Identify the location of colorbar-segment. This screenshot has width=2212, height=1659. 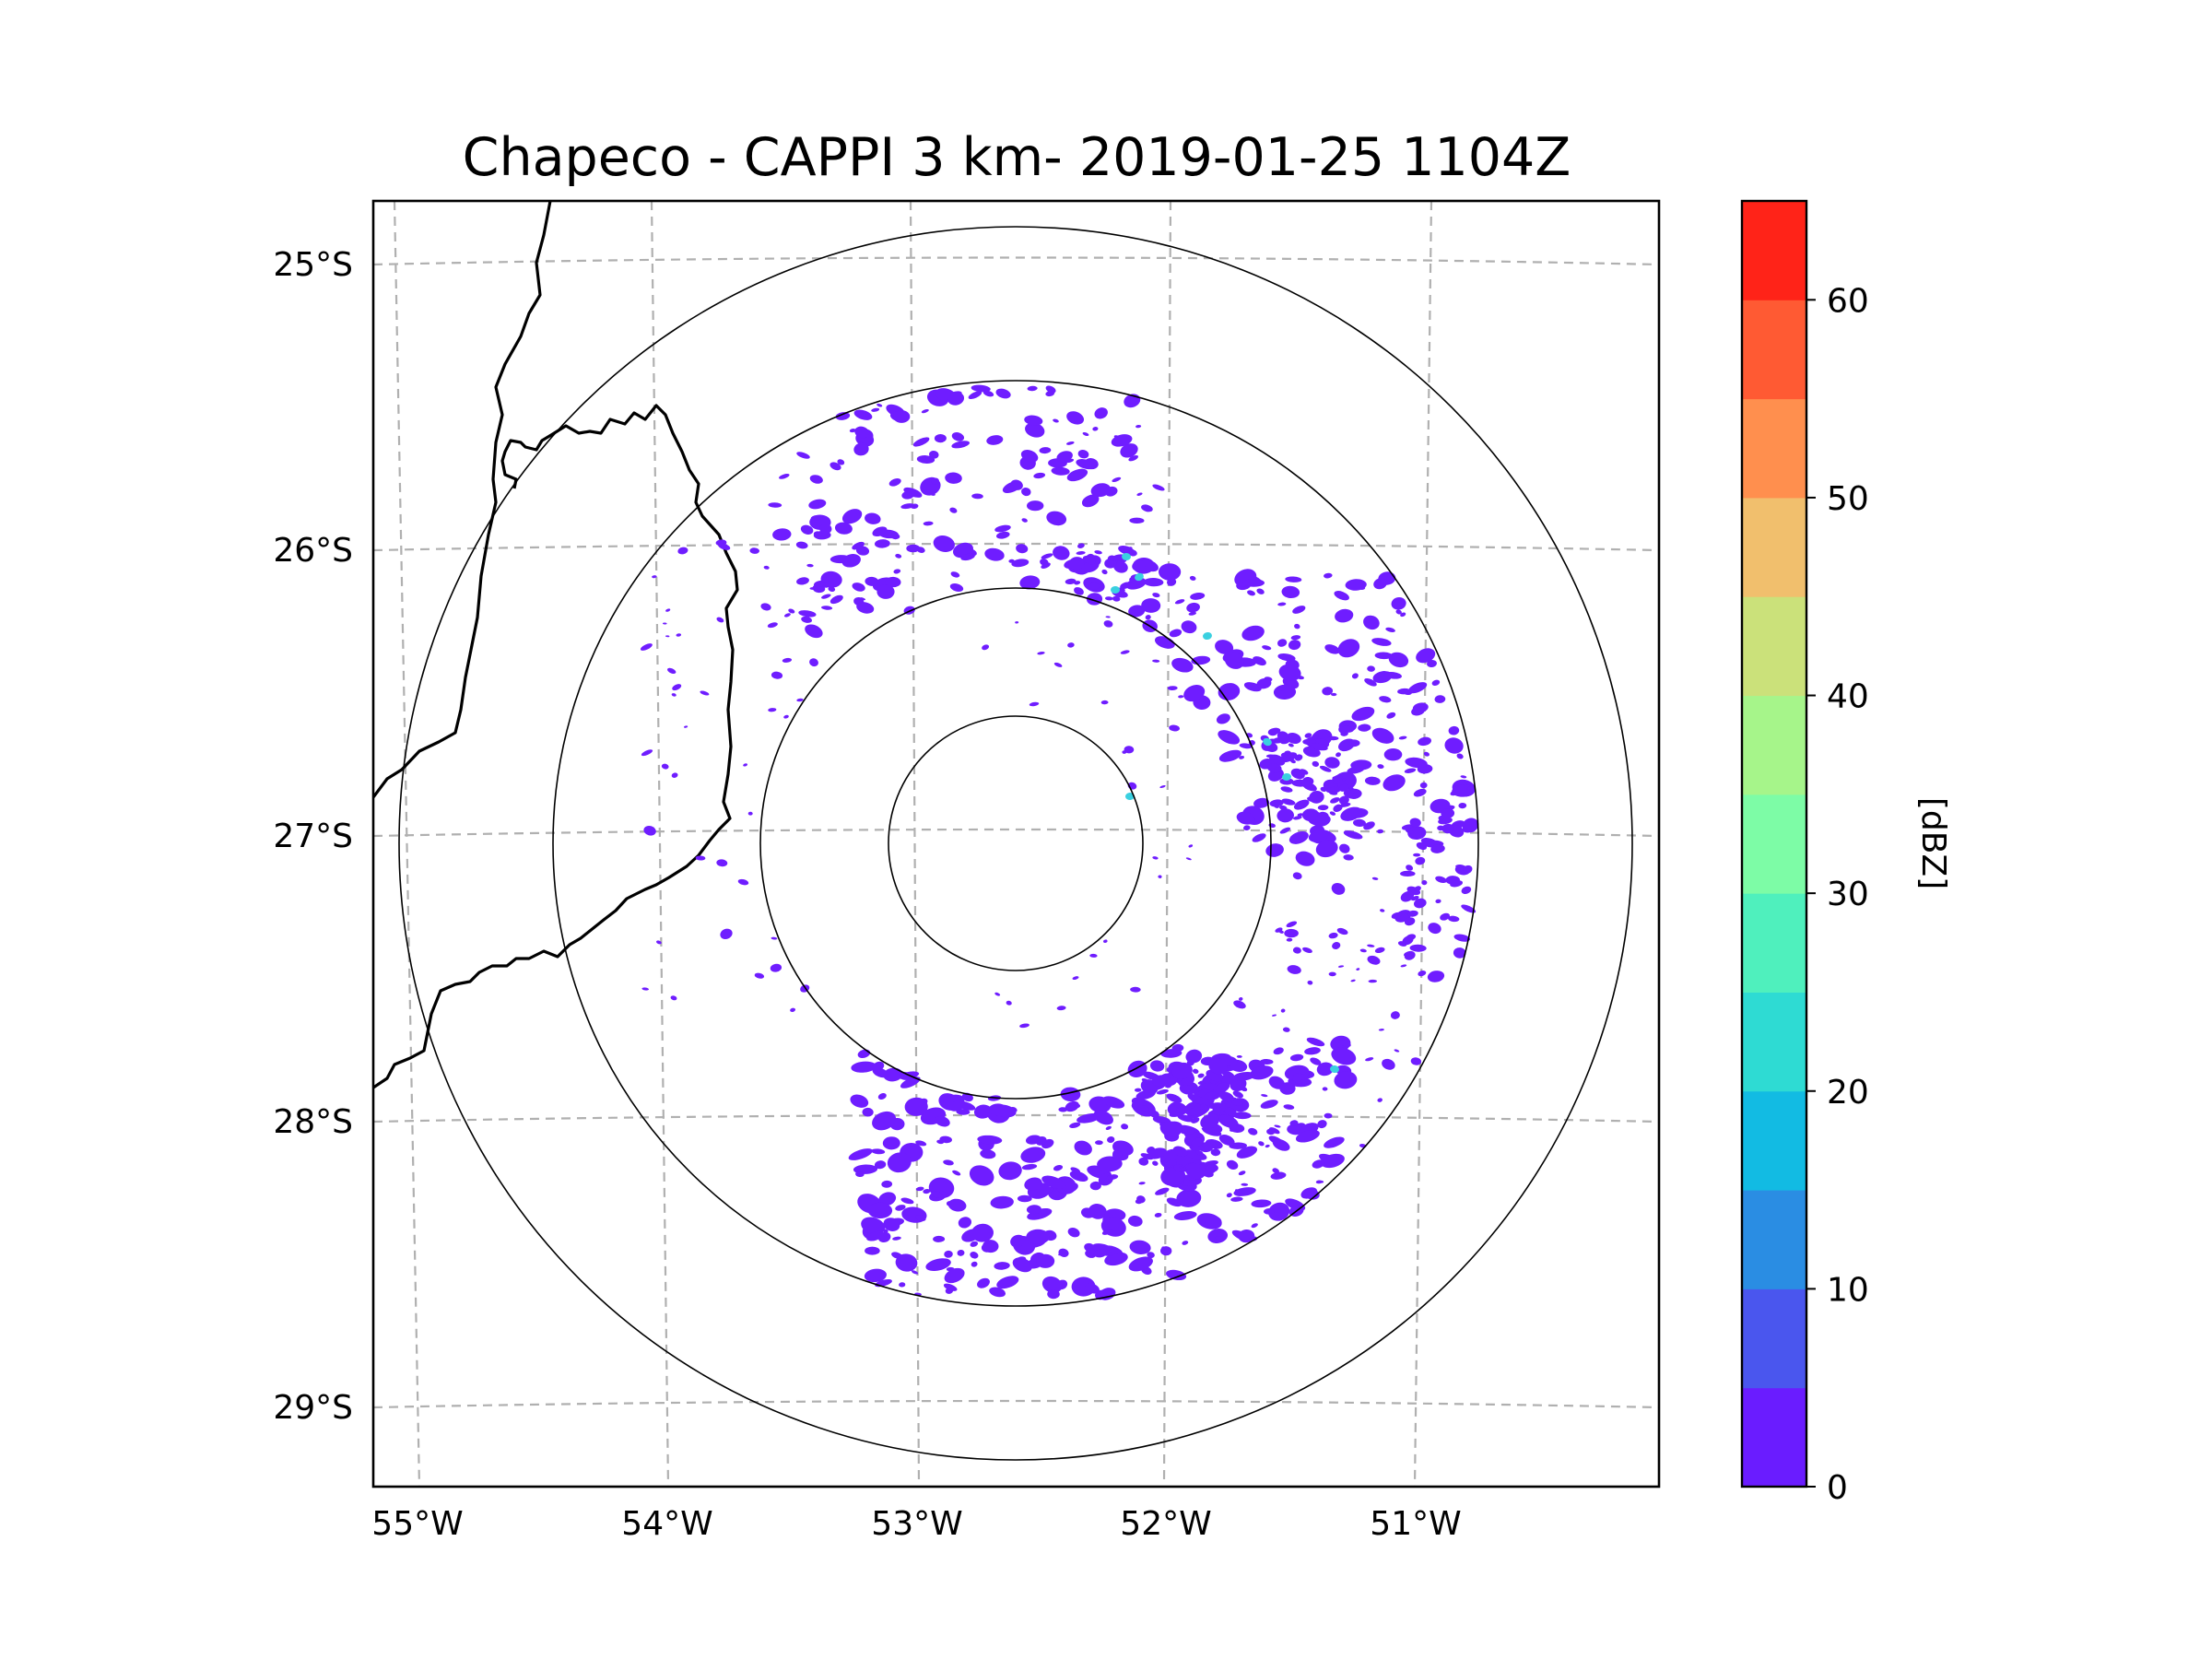
(1774, 350).